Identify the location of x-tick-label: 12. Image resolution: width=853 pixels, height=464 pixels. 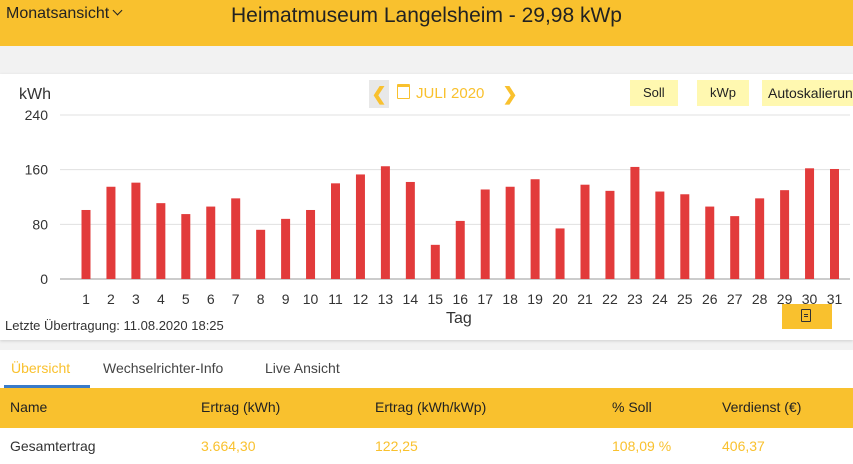
(361, 299).